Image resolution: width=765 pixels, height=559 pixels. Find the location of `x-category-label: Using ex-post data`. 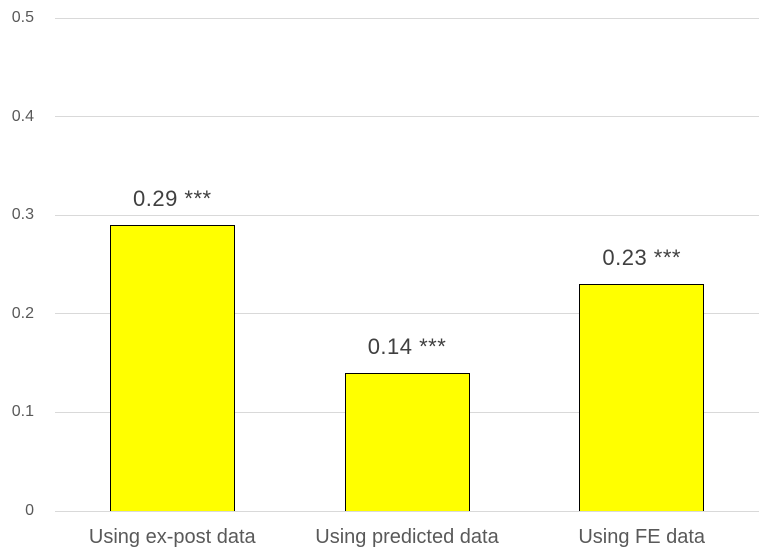

x-category-label: Using ex-post data is located at coordinates (172, 537).